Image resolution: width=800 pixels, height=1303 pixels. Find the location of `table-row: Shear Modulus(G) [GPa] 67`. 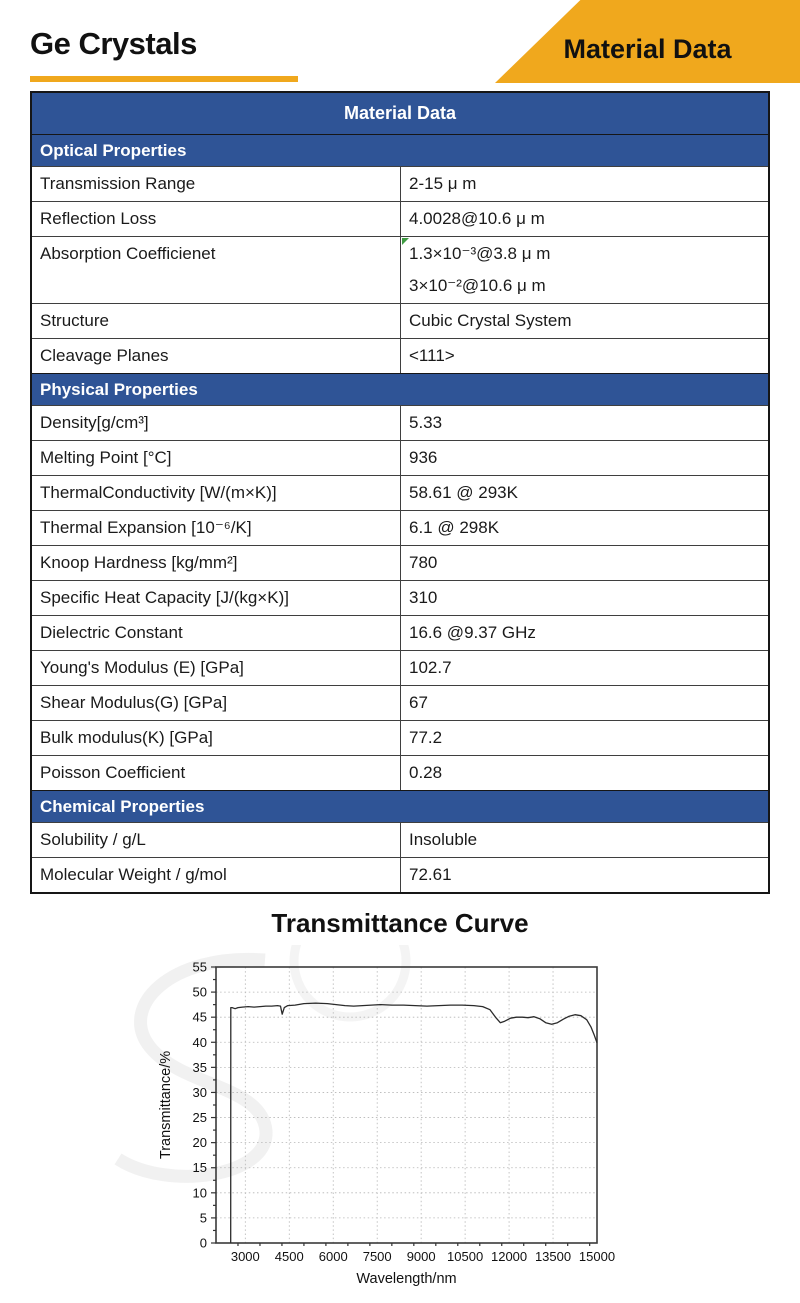

table-row: Shear Modulus(G) [GPa] 67 is located at coordinates (400, 702).